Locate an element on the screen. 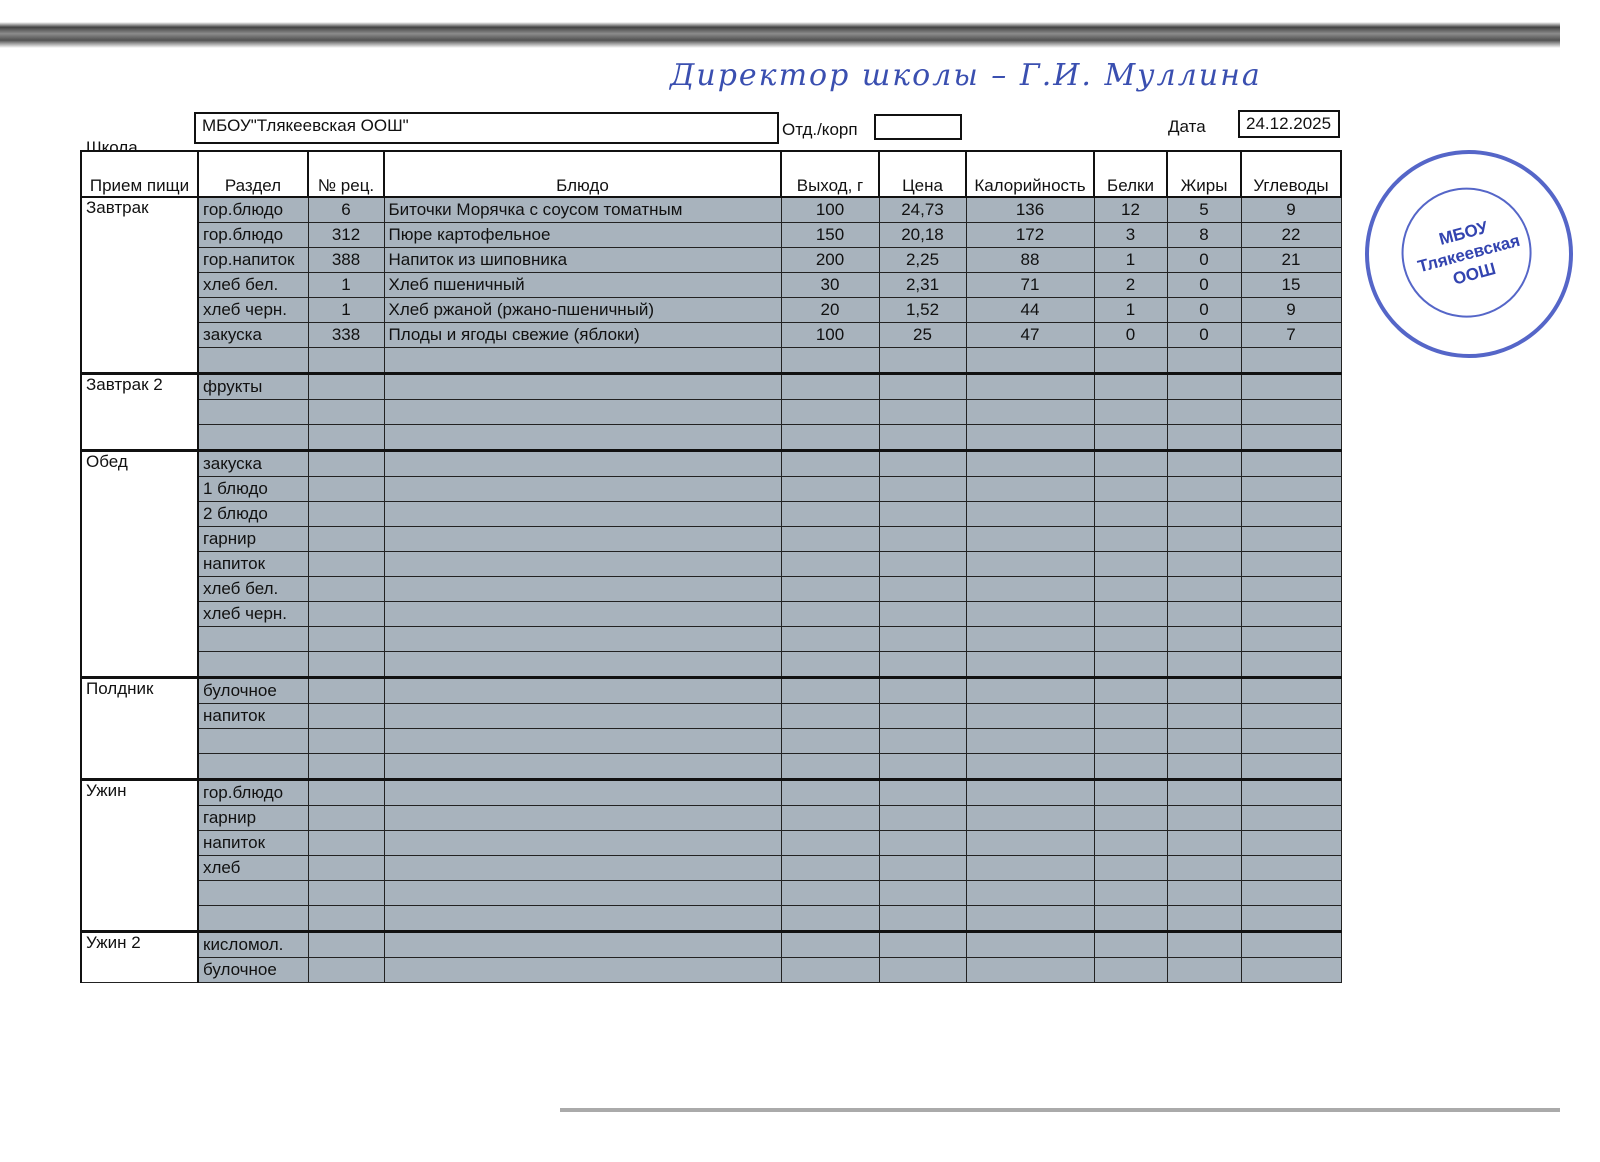  column-header: Белки is located at coordinates (1130, 174).